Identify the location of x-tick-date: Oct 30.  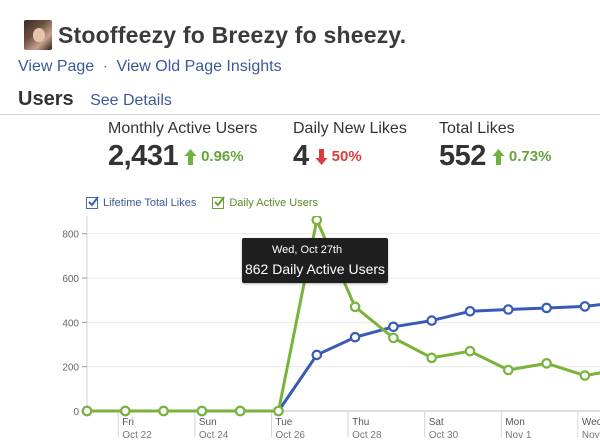
(444, 435).